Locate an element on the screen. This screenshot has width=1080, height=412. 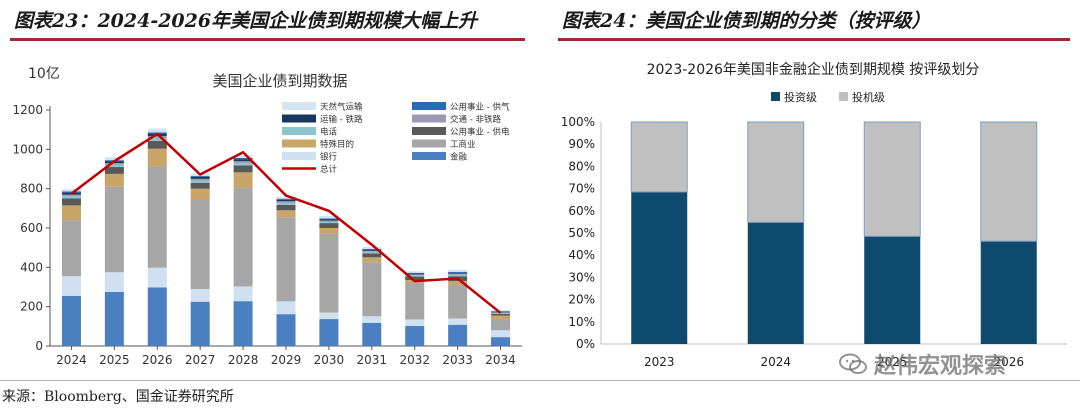
legend-label: 公用事业 - 供电 is located at coordinates (480, 132).